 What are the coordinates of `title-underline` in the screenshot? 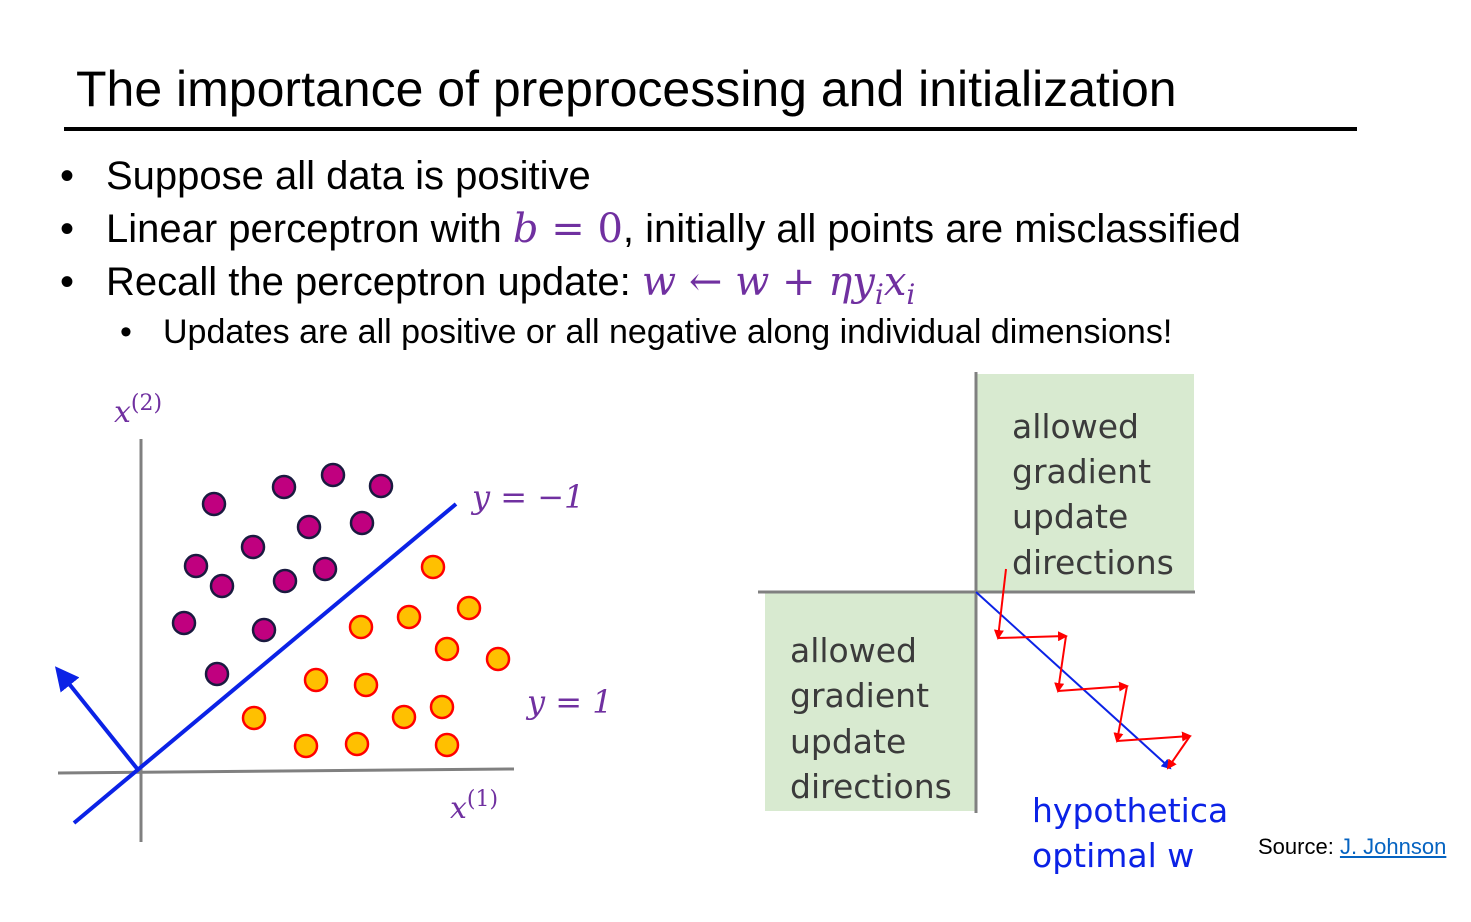 It's located at (710, 129).